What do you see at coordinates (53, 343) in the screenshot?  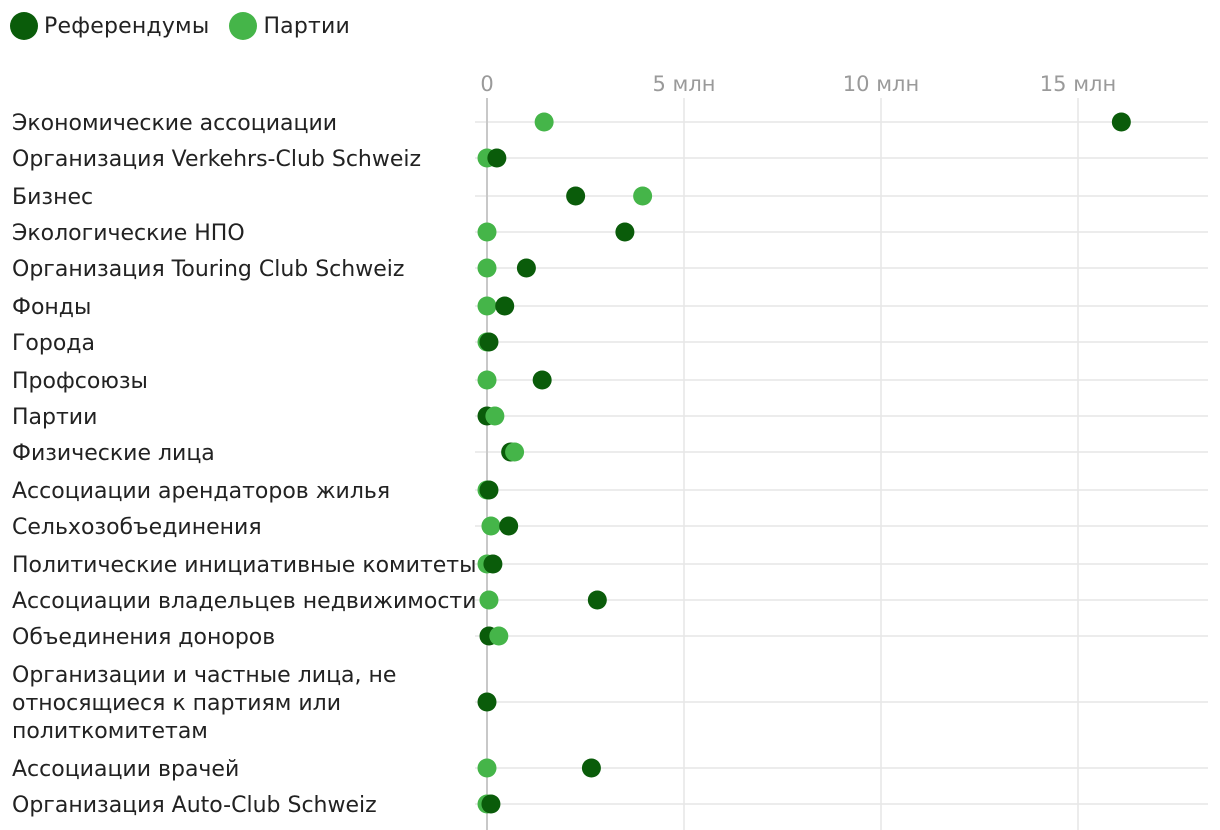 I see `category-label: Города` at bounding box center [53, 343].